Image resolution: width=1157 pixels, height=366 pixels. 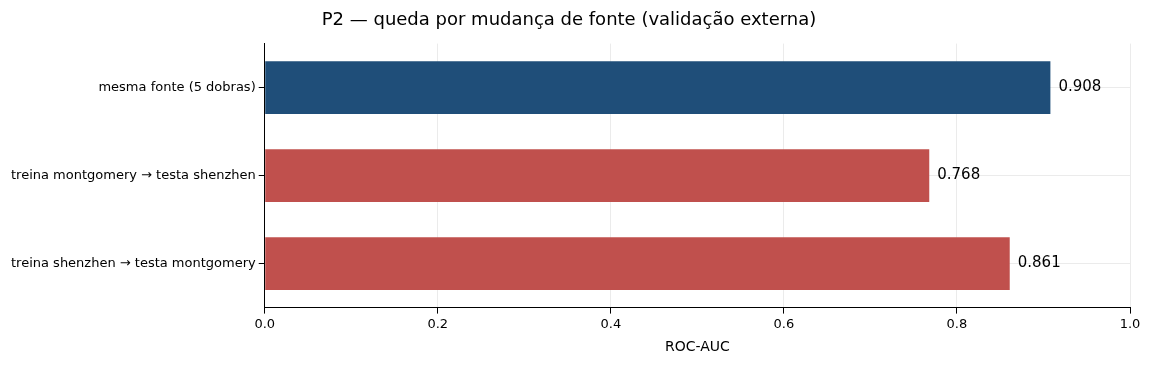 What do you see at coordinates (438, 323) in the screenshot?
I see `x-tick-label: 0.2` at bounding box center [438, 323].